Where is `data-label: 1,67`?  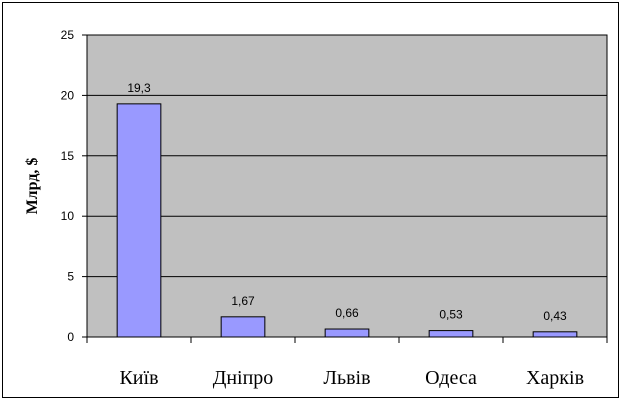
data-label: 1,67 is located at coordinates (243, 301).